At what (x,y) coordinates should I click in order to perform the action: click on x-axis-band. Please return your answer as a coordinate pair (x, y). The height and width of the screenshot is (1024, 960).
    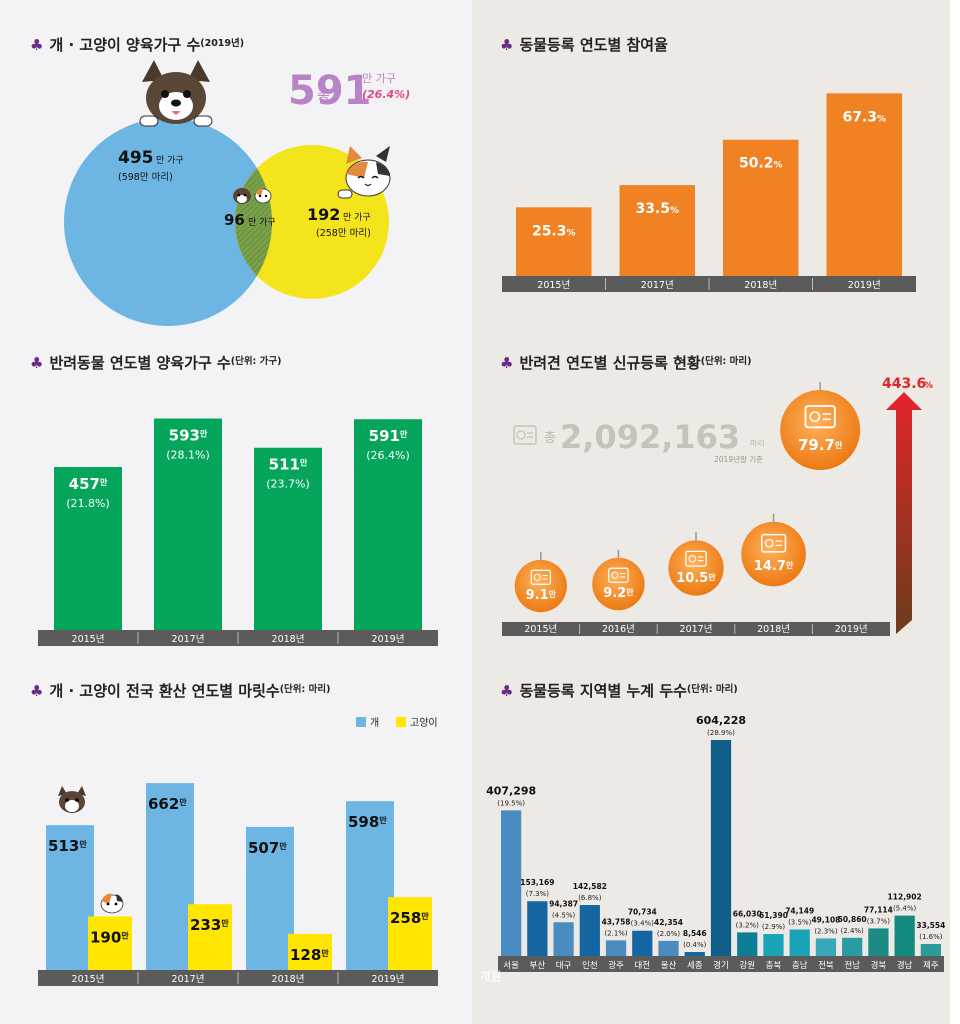
    Looking at the image, I should click on (696, 629).